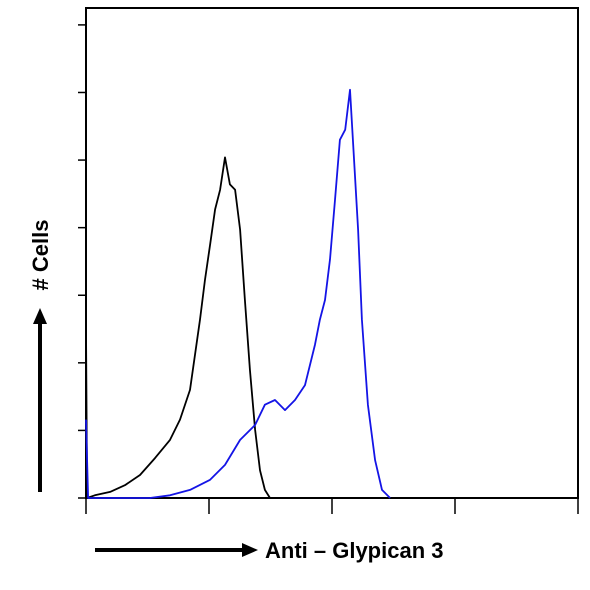 Image resolution: width=590 pixels, height=590 pixels. Describe the element at coordinates (40, 255) in the screenshot. I see `y-axis-label: # Cells` at that location.